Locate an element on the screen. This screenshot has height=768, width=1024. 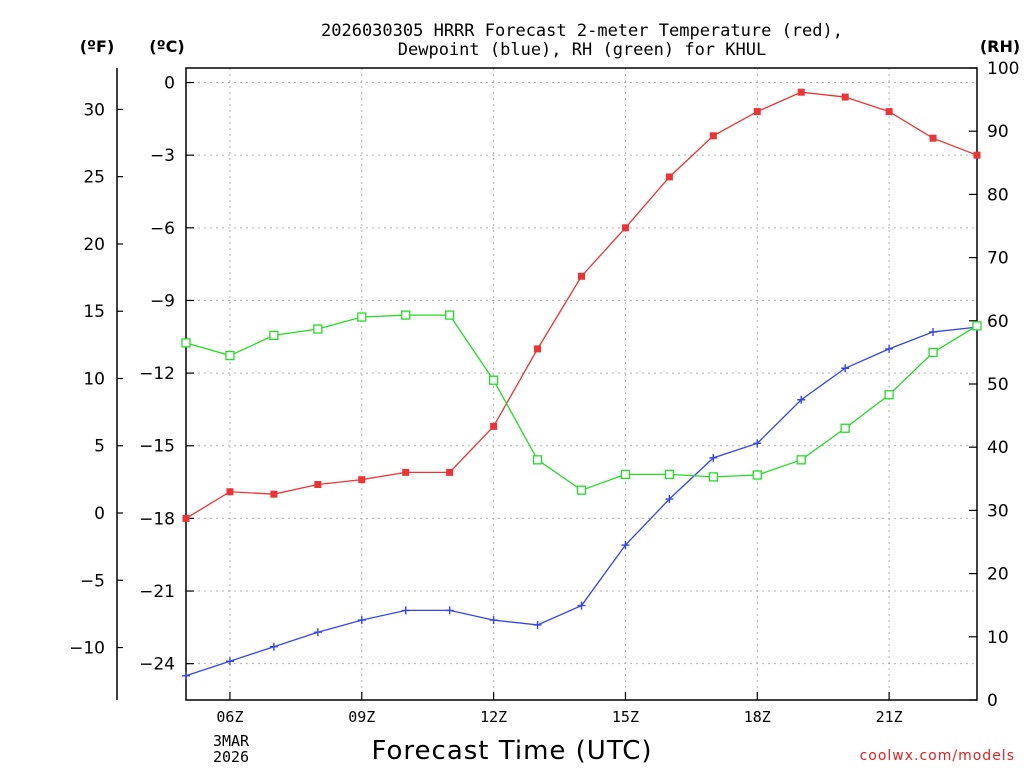
fahrenheit-tick-label: 15 is located at coordinates (94, 312).